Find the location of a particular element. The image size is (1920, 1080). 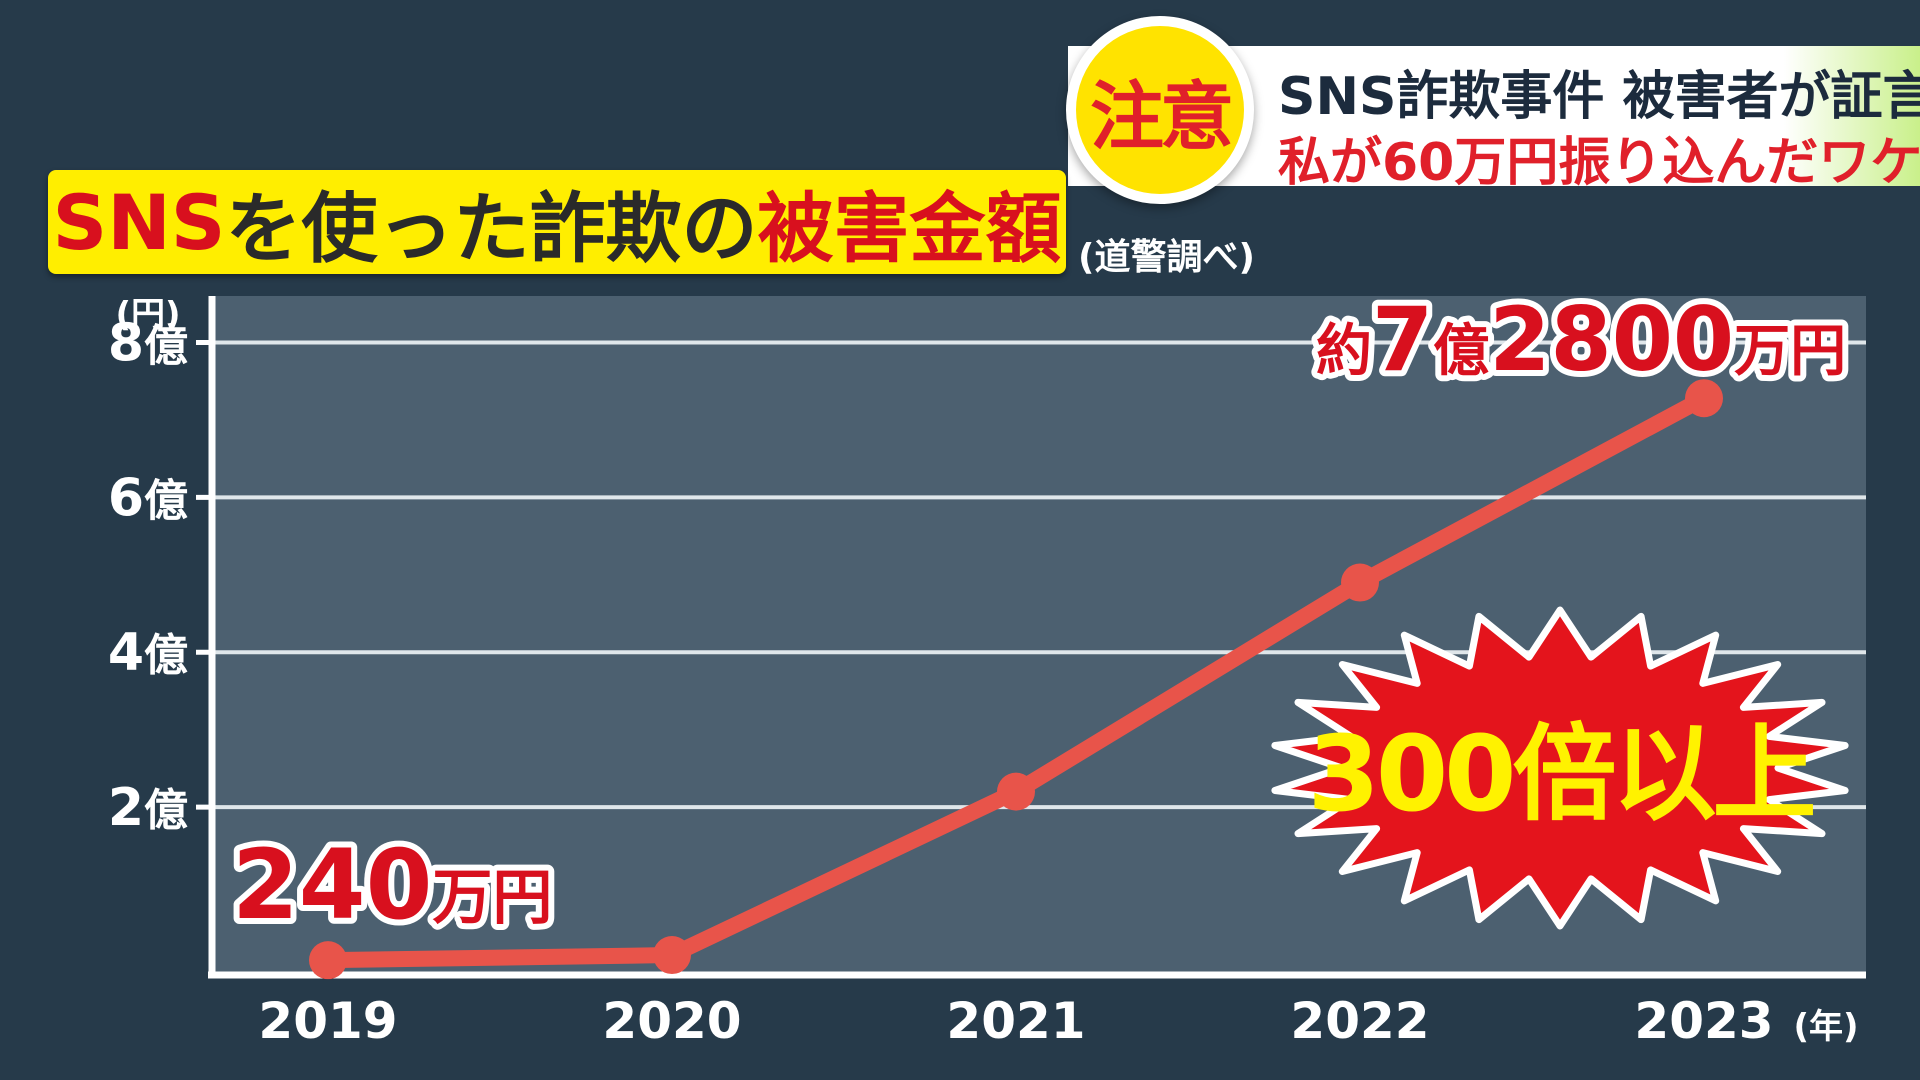

start-value-unit: 万円 is located at coordinates (492, 898).